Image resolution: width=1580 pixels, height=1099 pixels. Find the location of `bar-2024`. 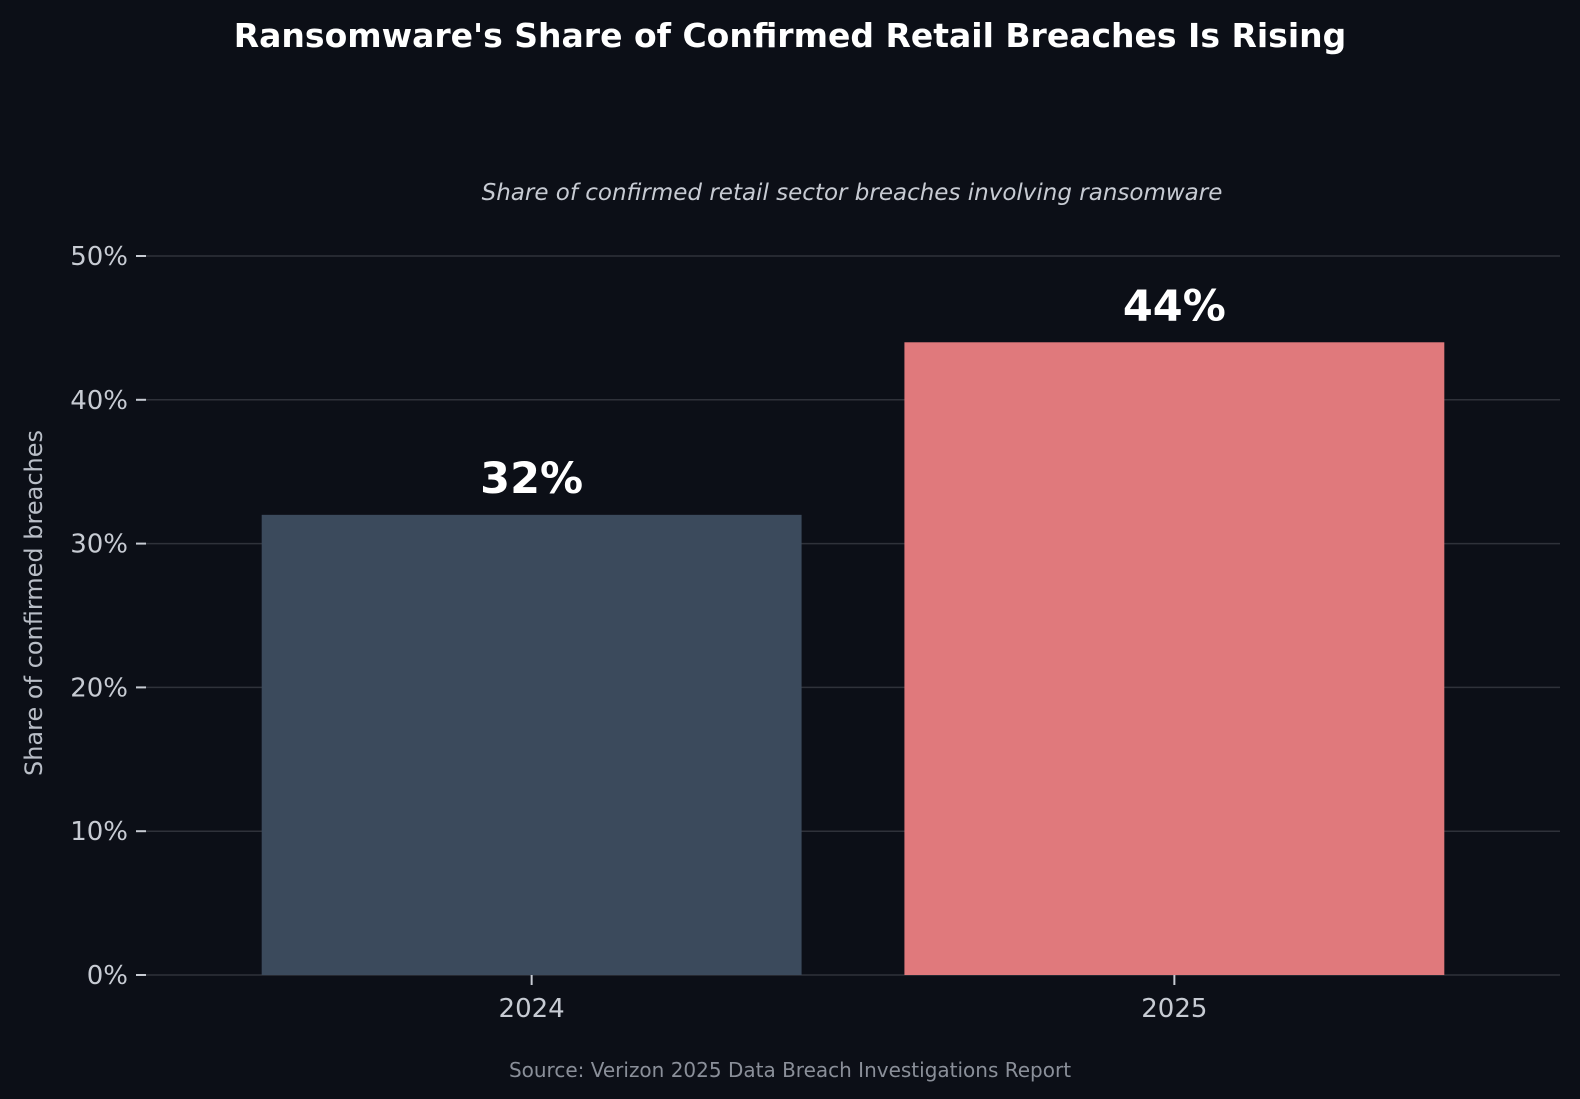

bar-2024 is located at coordinates (531, 744).